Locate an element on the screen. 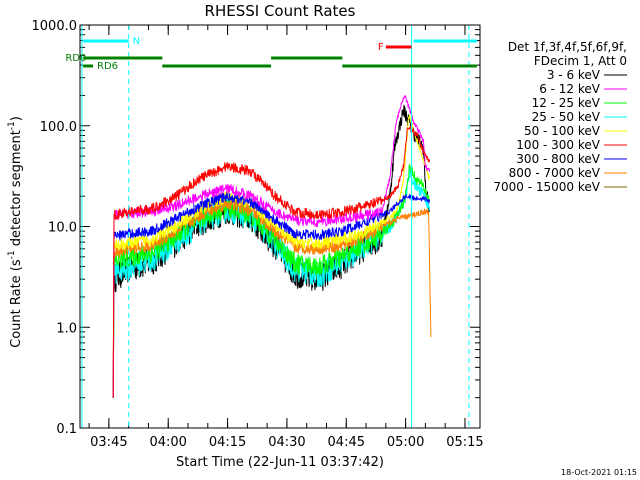 The image size is (640, 480). x-tick-label: 04:30 is located at coordinates (286, 442).